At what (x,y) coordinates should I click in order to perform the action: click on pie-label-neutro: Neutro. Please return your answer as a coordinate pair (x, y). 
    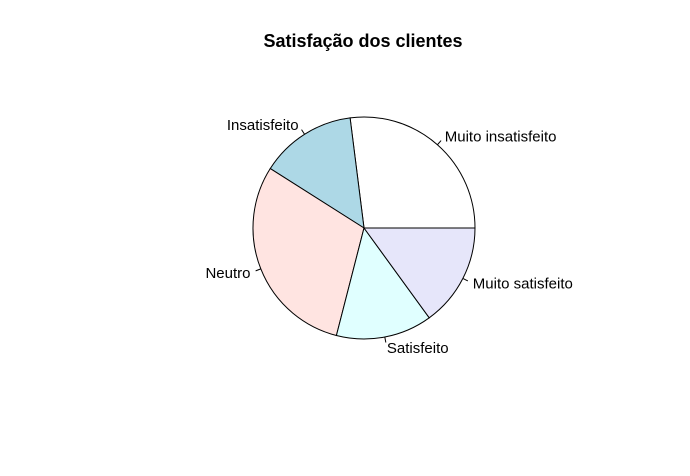
    Looking at the image, I should click on (227, 273).